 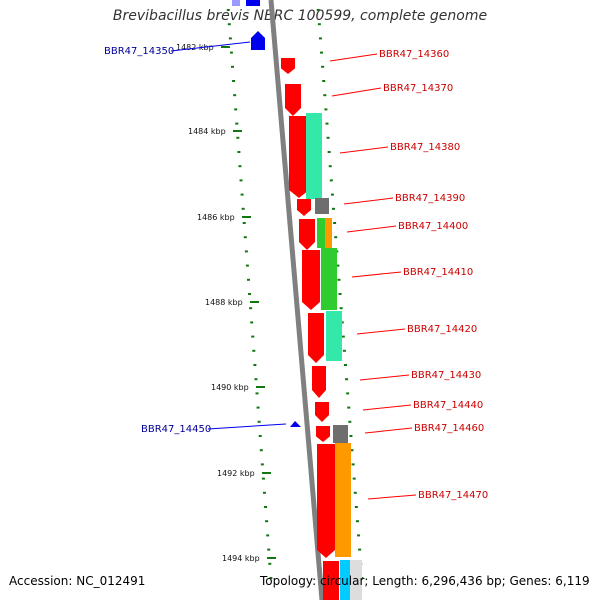 I want to click on feature-label: BBR47_14470, so click(x=453, y=495).